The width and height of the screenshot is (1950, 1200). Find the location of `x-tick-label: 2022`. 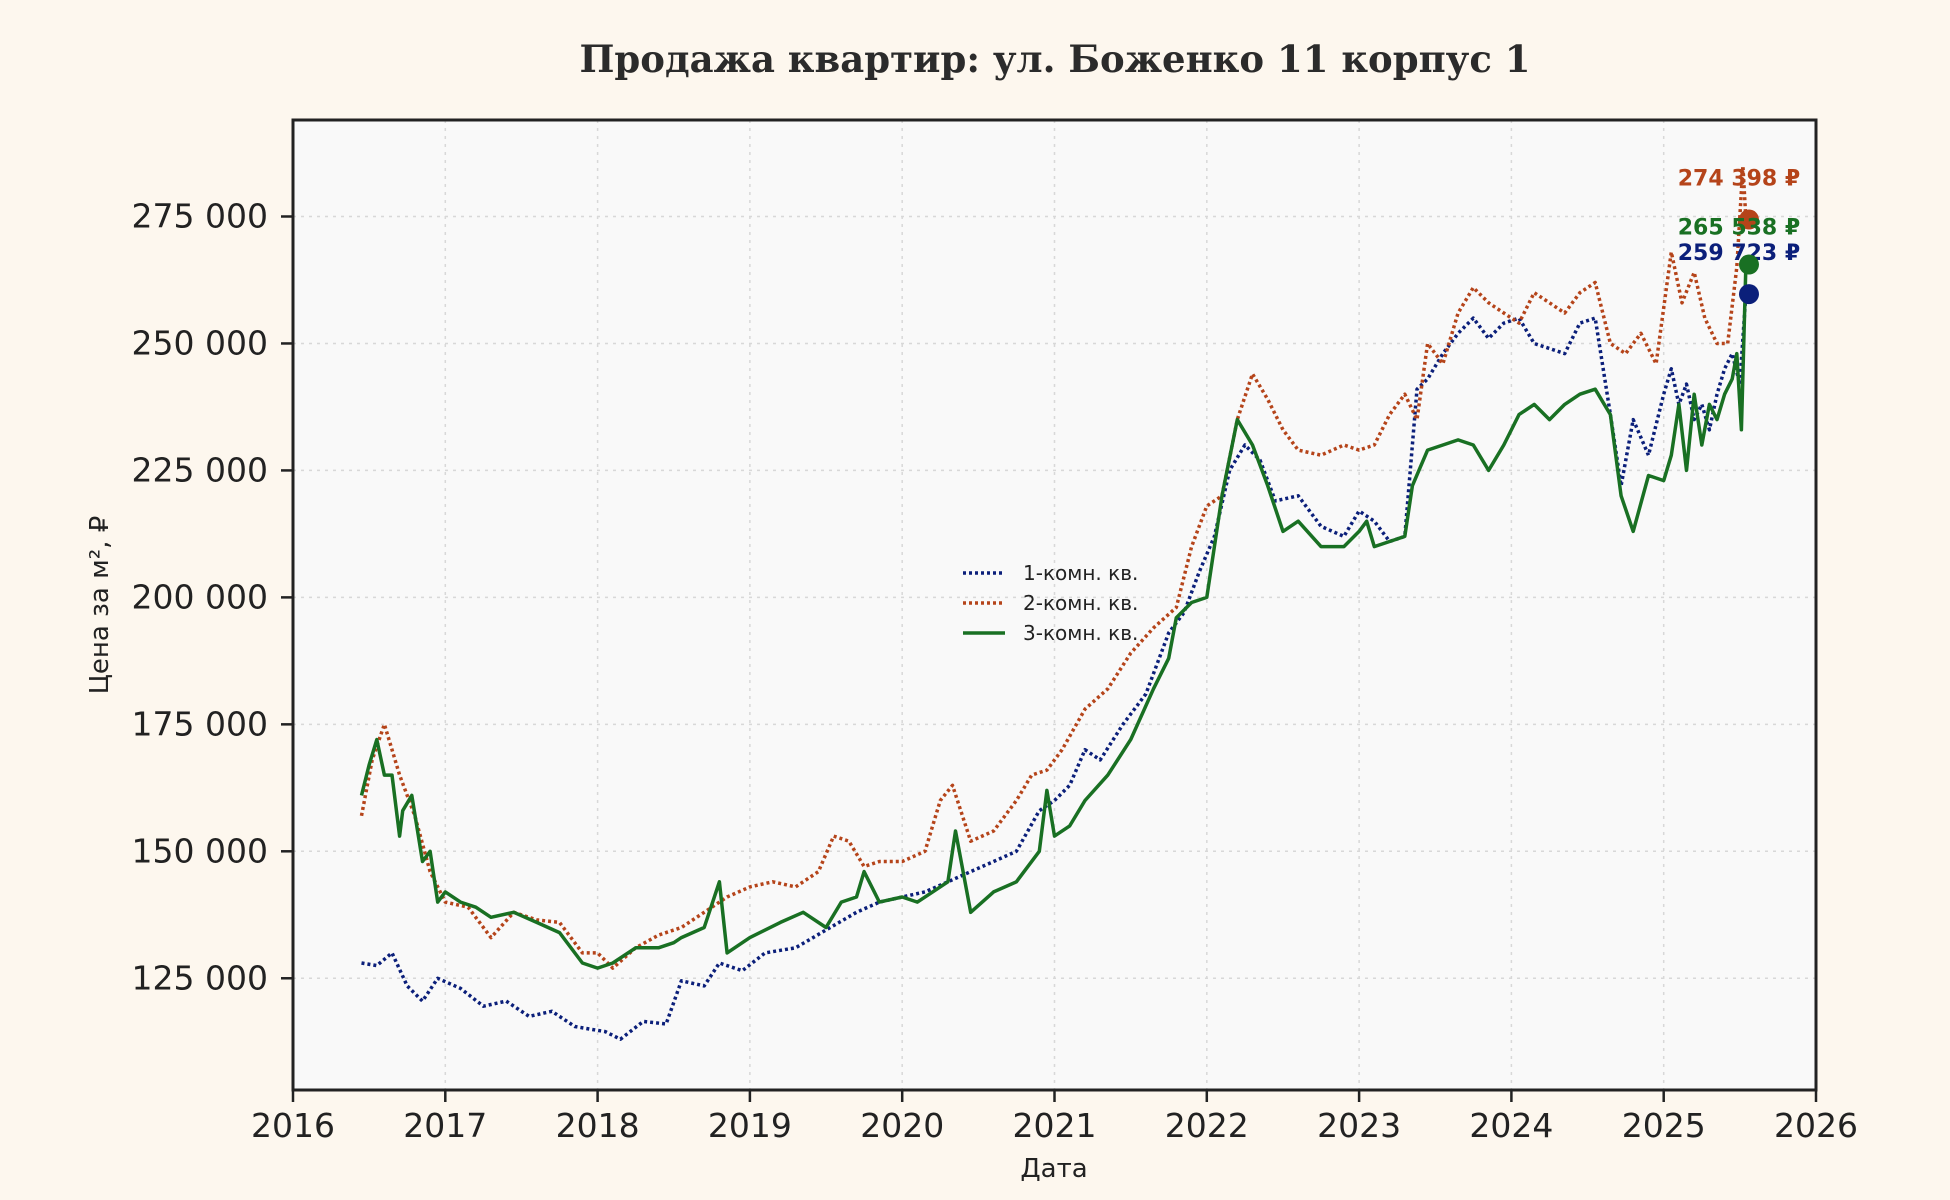

x-tick-label: 2022 is located at coordinates (1207, 1125).